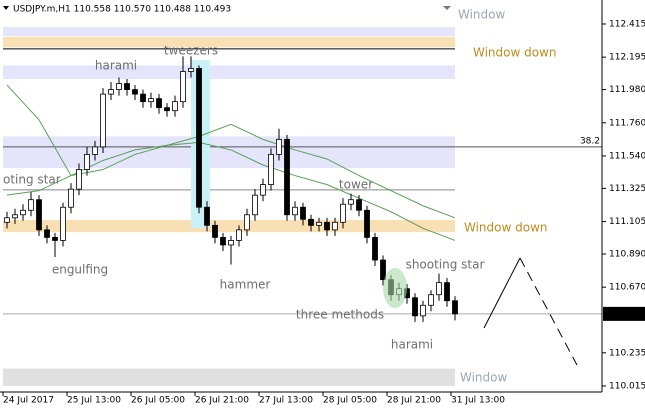 This screenshot has height=409, width=645. Describe the element at coordinates (627, 288) in the screenshot. I see `y-tick-label: 110.670` at that location.